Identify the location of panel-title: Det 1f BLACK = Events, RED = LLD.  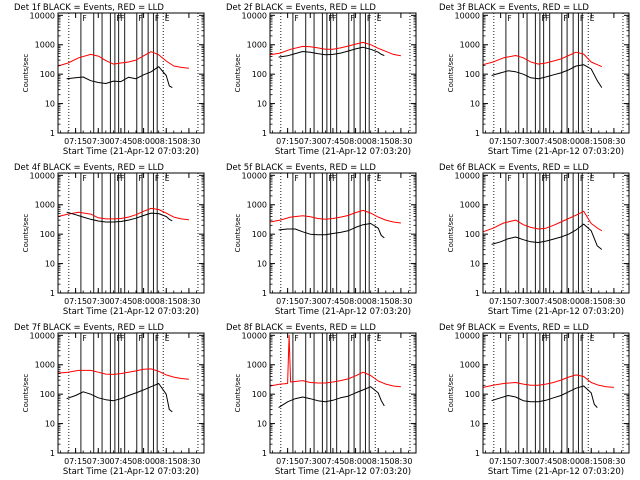
(89, 8).